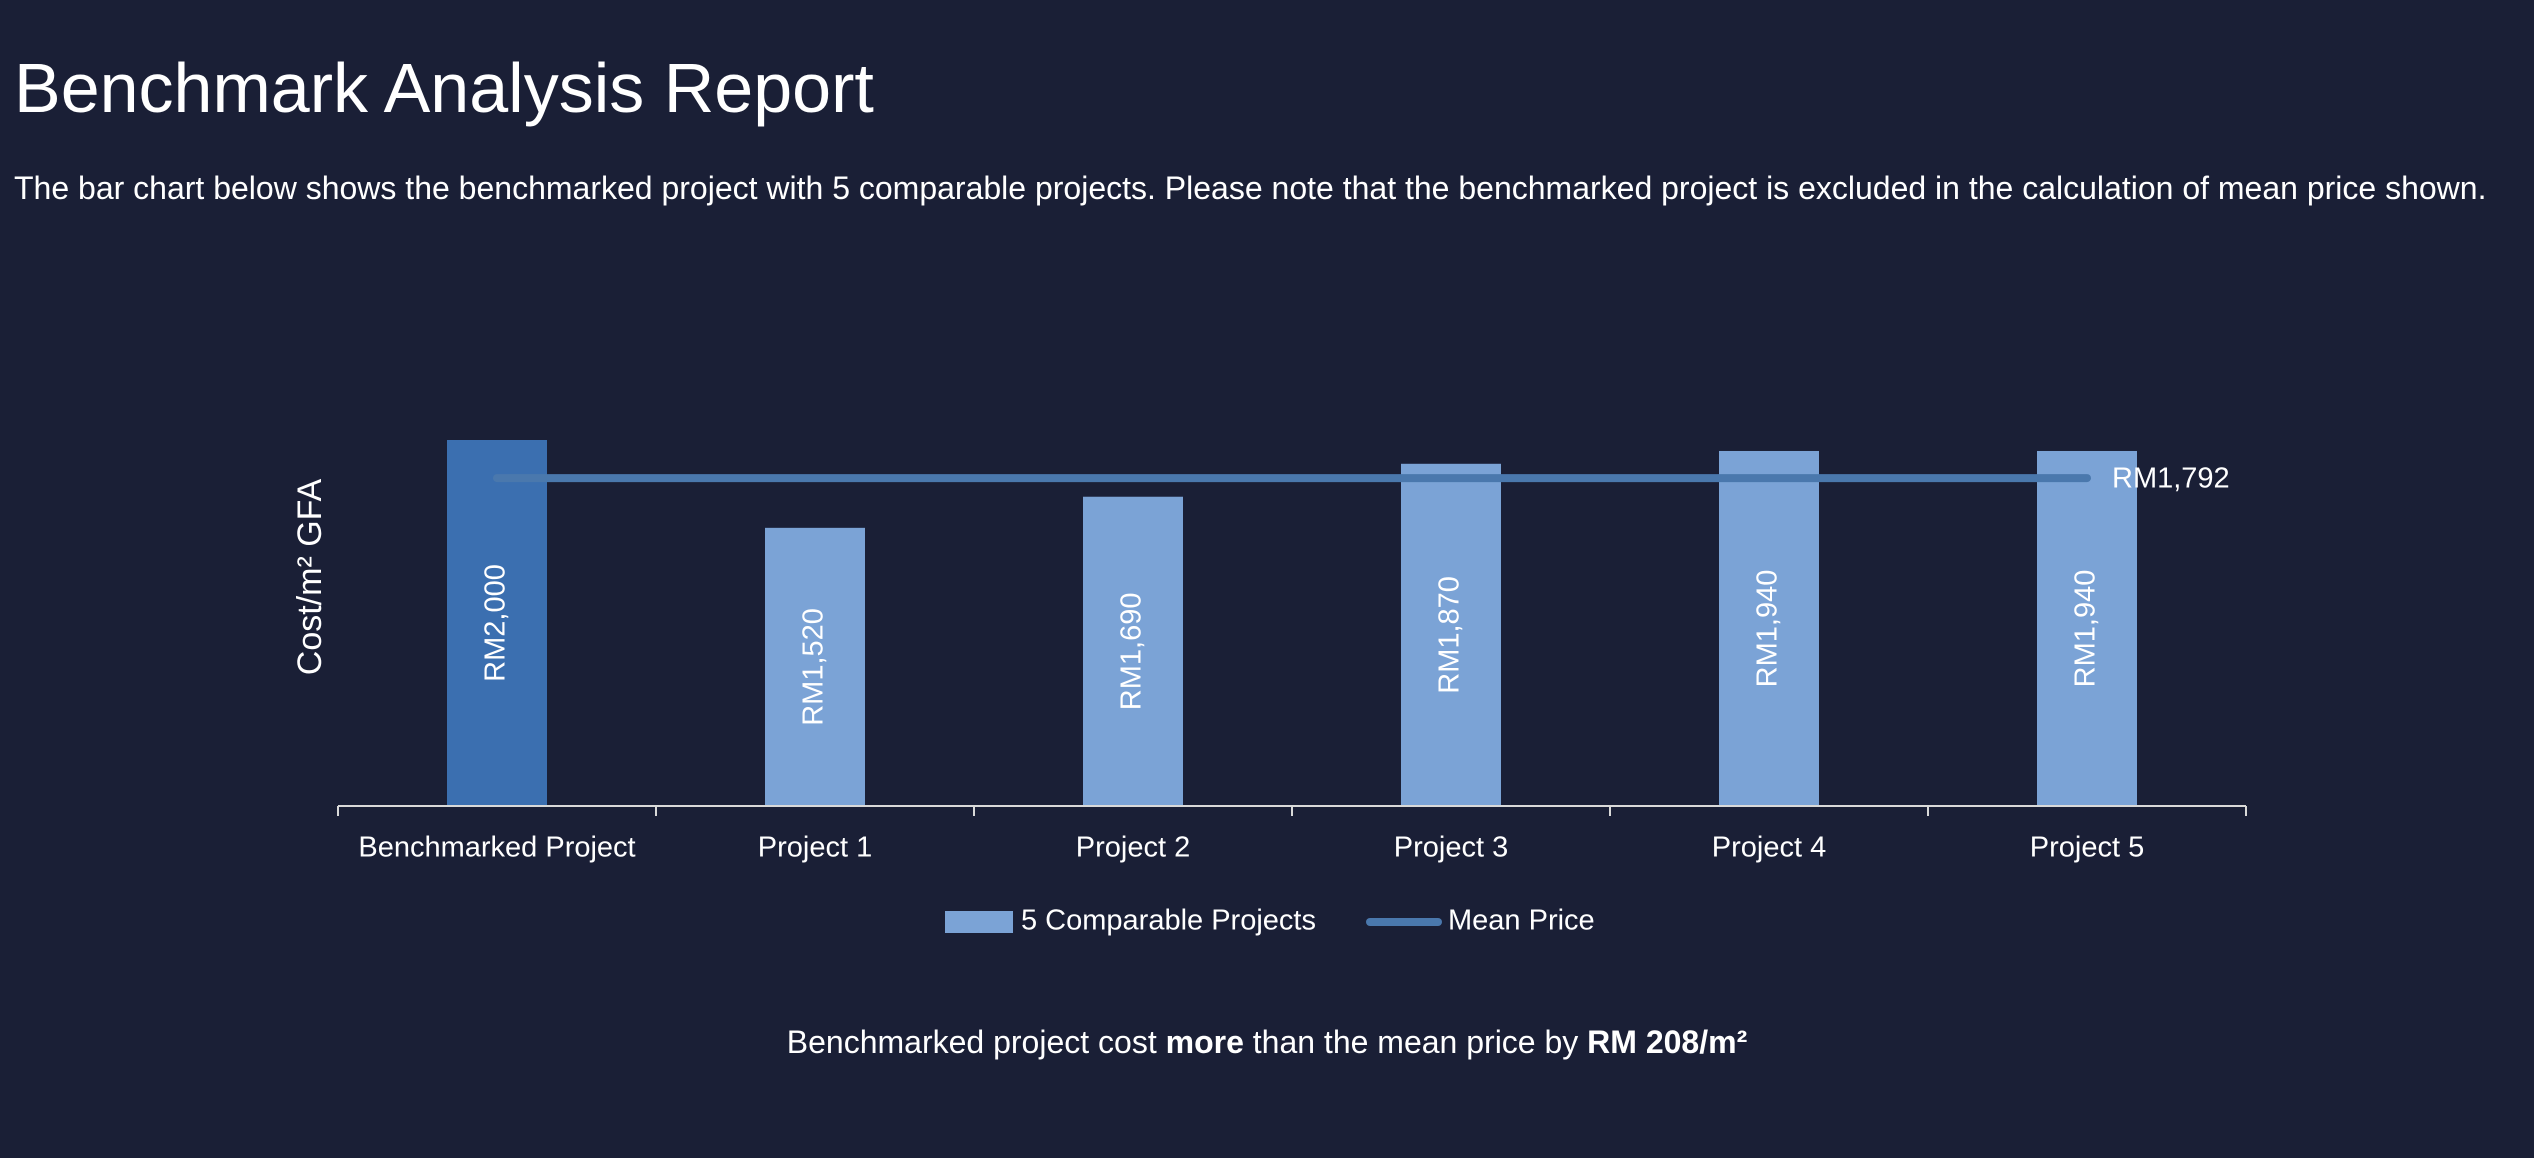 The width and height of the screenshot is (2534, 1158). I want to click on x-tick-label: Project 2, so click(1133, 848).